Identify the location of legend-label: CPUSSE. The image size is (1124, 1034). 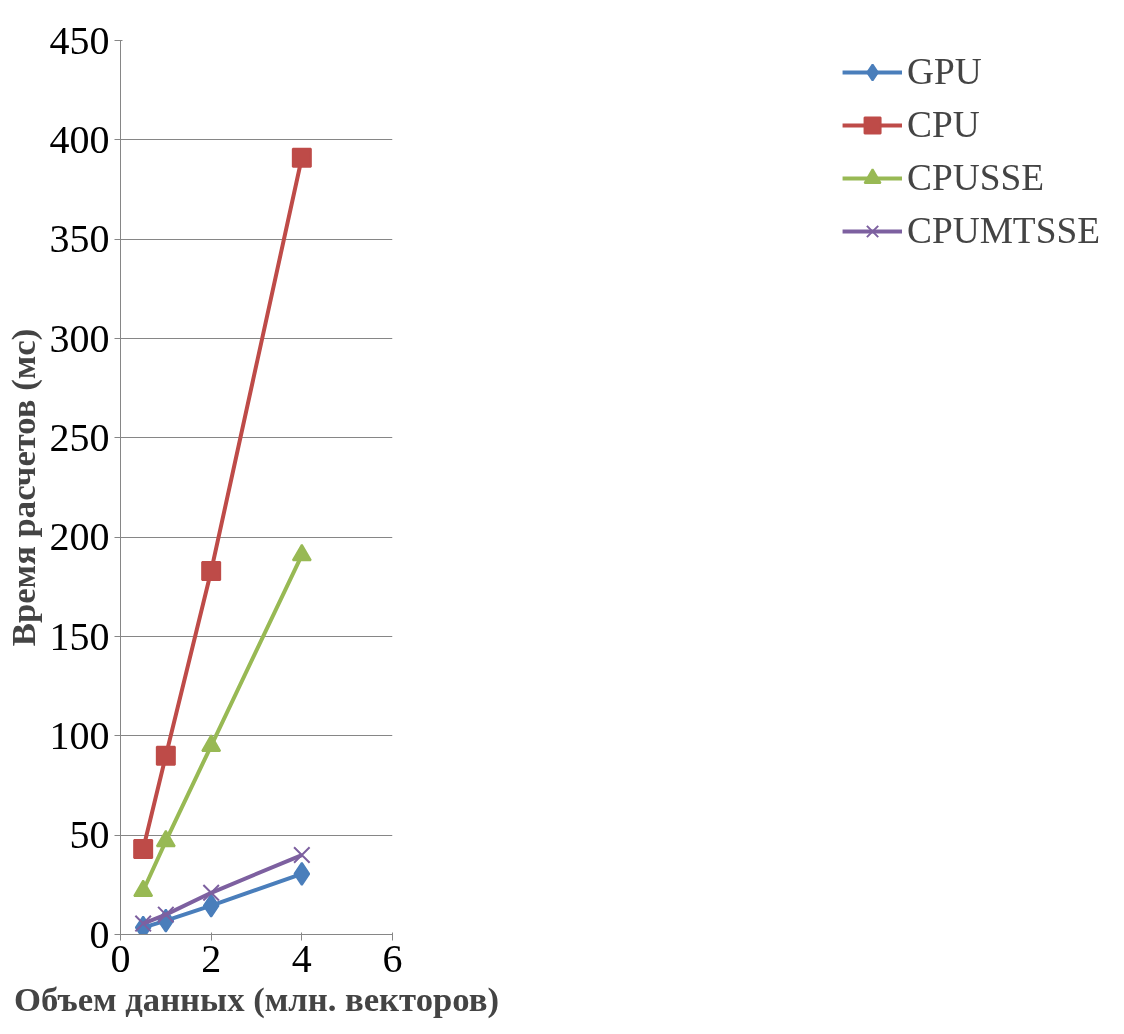
(975, 177).